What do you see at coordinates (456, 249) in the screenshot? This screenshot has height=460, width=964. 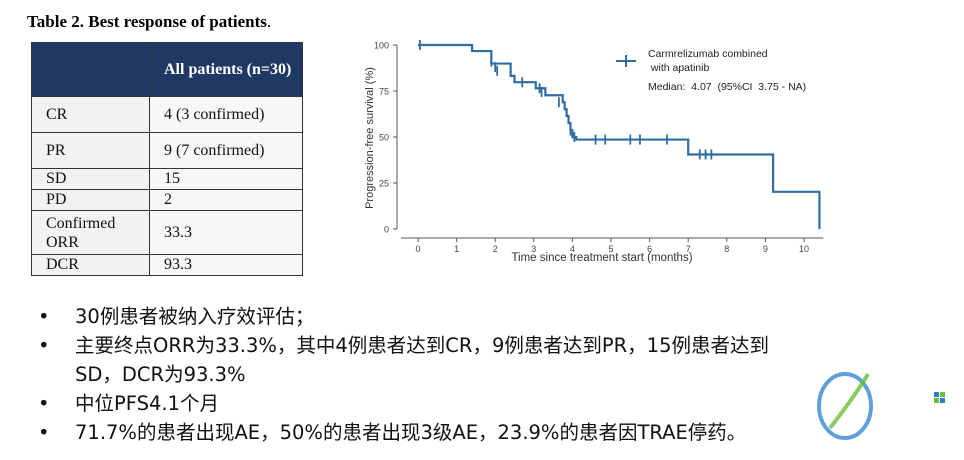 I see `x-tick-label: 1` at bounding box center [456, 249].